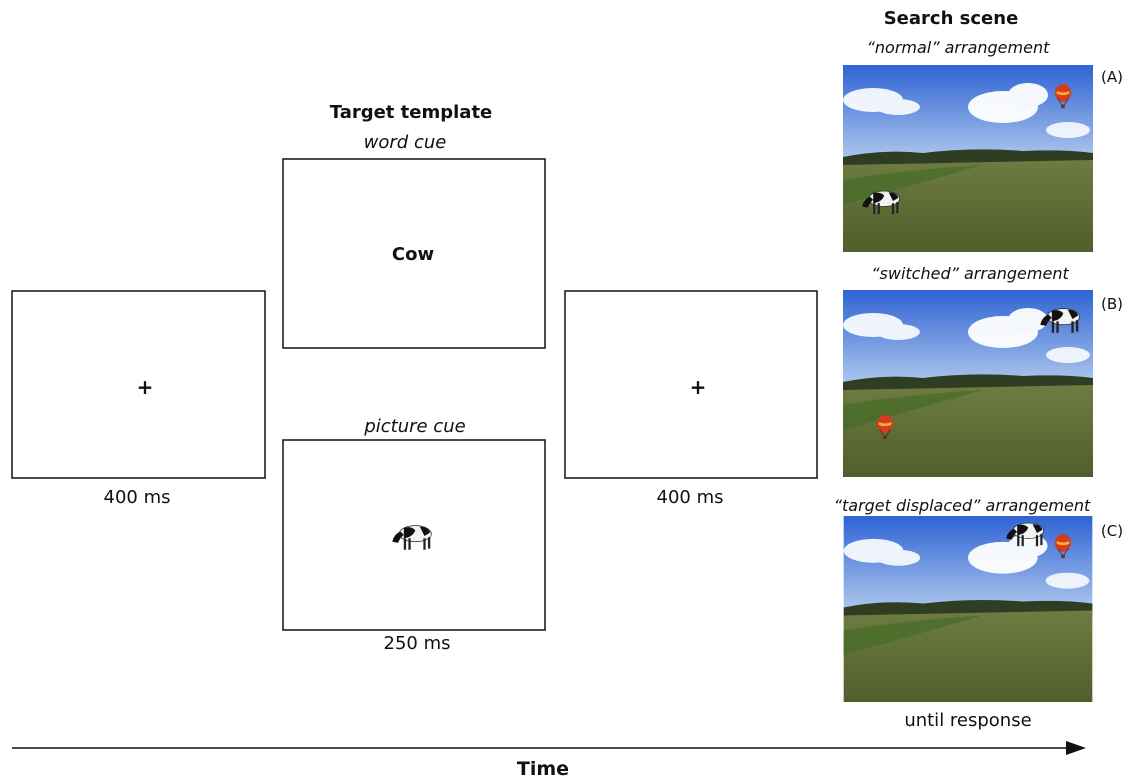 The height and width of the screenshot is (779, 1128). What do you see at coordinates (1112, 77) in the screenshot?
I see `arrangement-tag: (A)` at bounding box center [1112, 77].